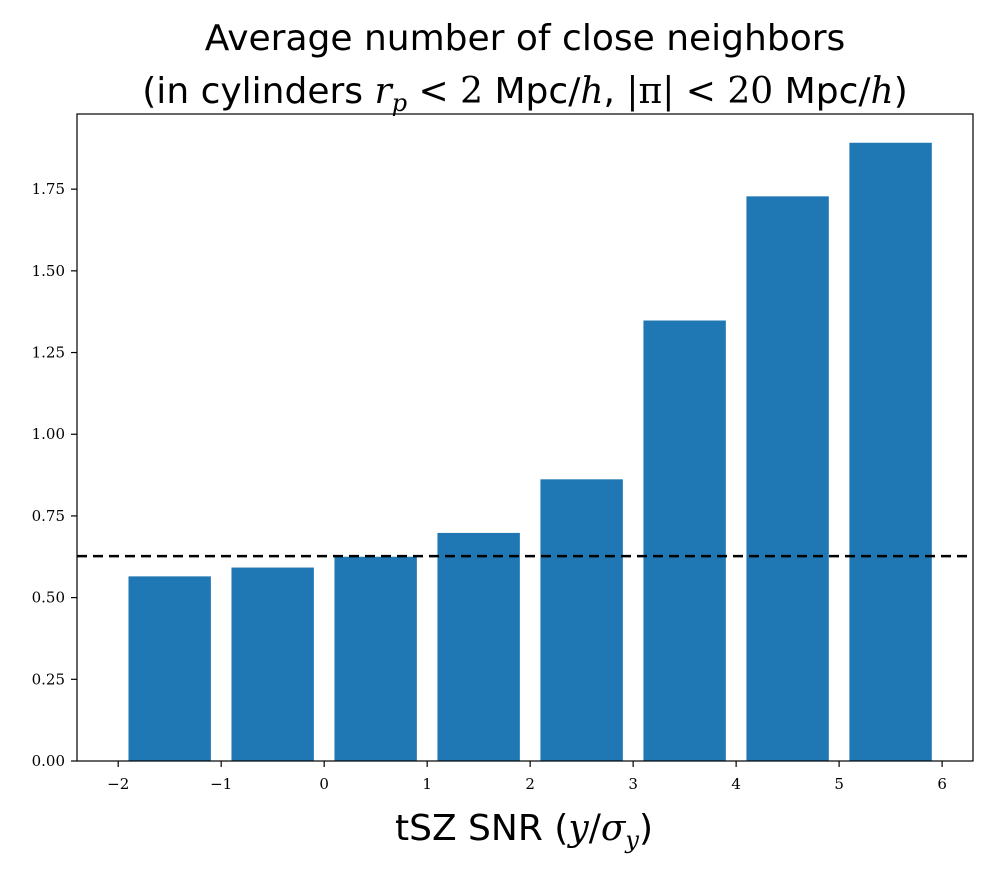 Image resolution: width=996 pixels, height=872 pixels. I want to click on y-tick-label: 1.00, so click(48, 434).